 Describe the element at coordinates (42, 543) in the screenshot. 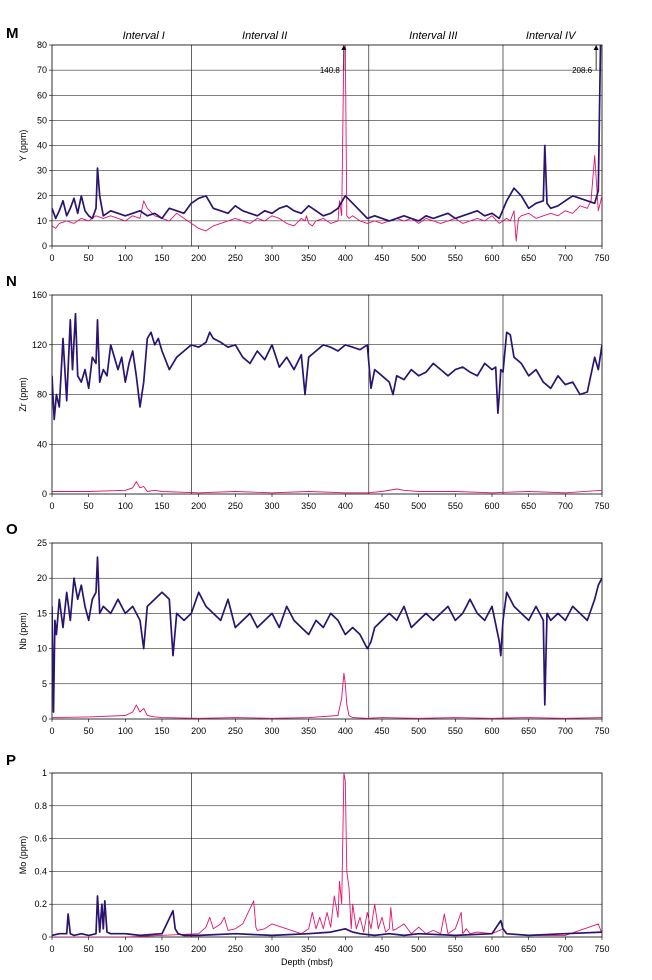

I see `y-tick-label: 25` at that location.